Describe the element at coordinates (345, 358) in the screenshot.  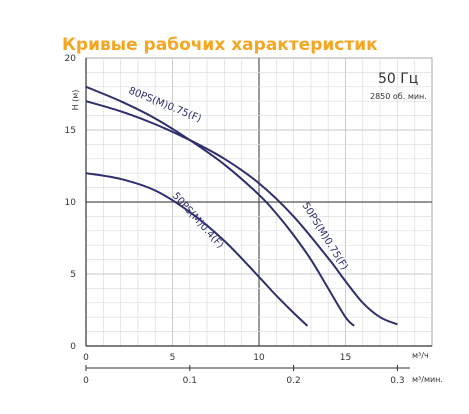
I see `x-tick-label: 15` at that location.